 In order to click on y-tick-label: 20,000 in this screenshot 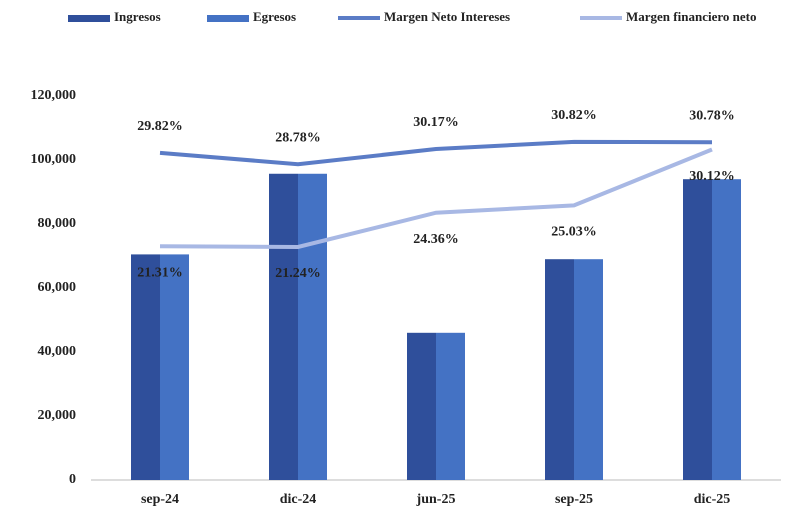, I will do `click(57, 415)`.